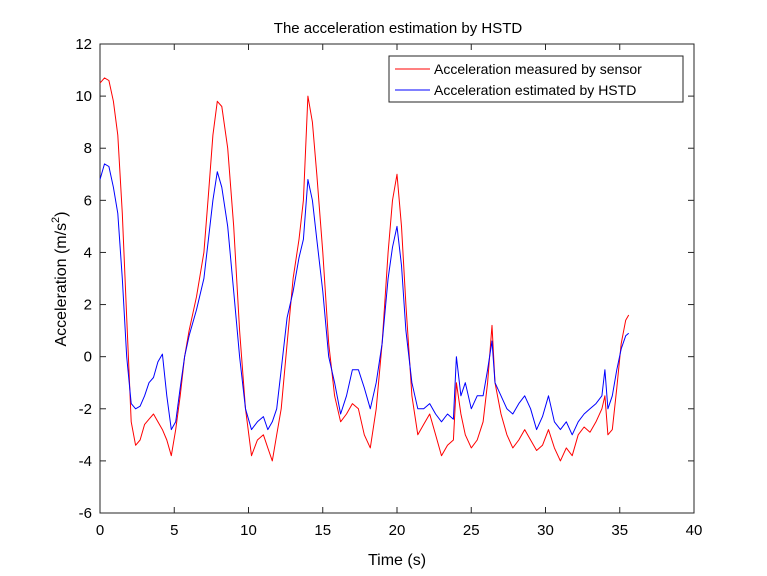 The width and height of the screenshot is (767, 576). Describe the element at coordinates (83, 96) in the screenshot. I see `y-tick-label: 10` at that location.